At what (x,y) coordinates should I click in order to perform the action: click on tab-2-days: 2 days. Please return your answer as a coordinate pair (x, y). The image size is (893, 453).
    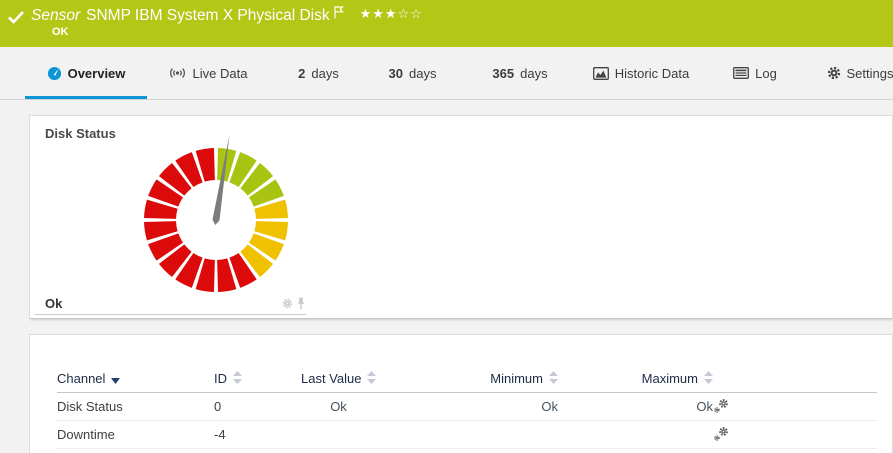
    Looking at the image, I should click on (318, 73).